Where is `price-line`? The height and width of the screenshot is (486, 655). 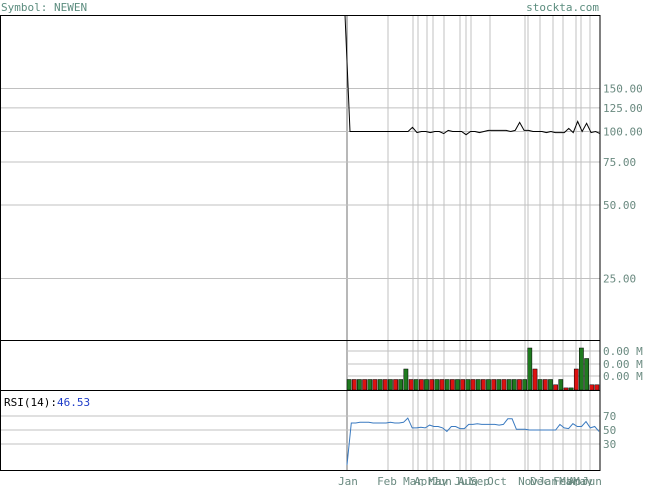
price-line is located at coordinates (472, 75).